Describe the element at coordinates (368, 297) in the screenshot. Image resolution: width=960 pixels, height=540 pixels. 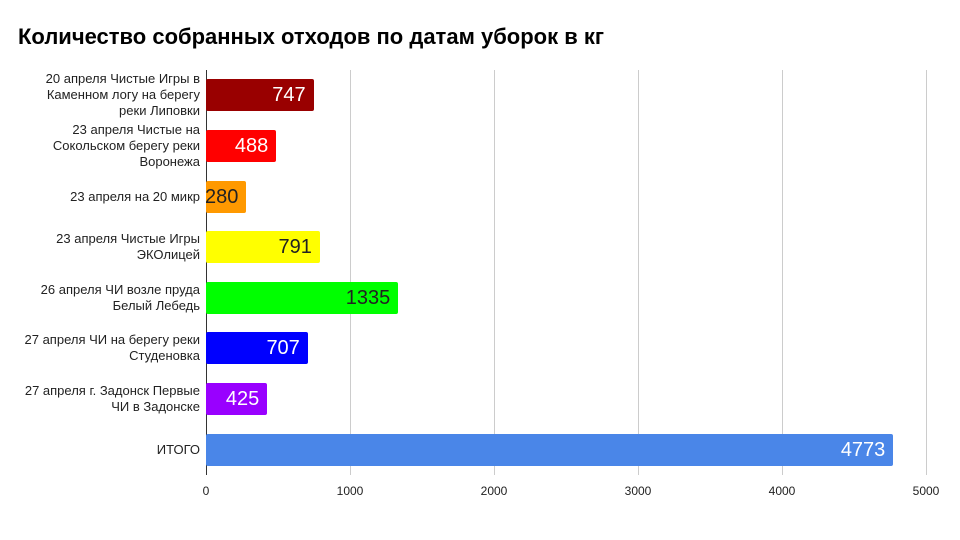
I see `data-label: 1335` at that location.